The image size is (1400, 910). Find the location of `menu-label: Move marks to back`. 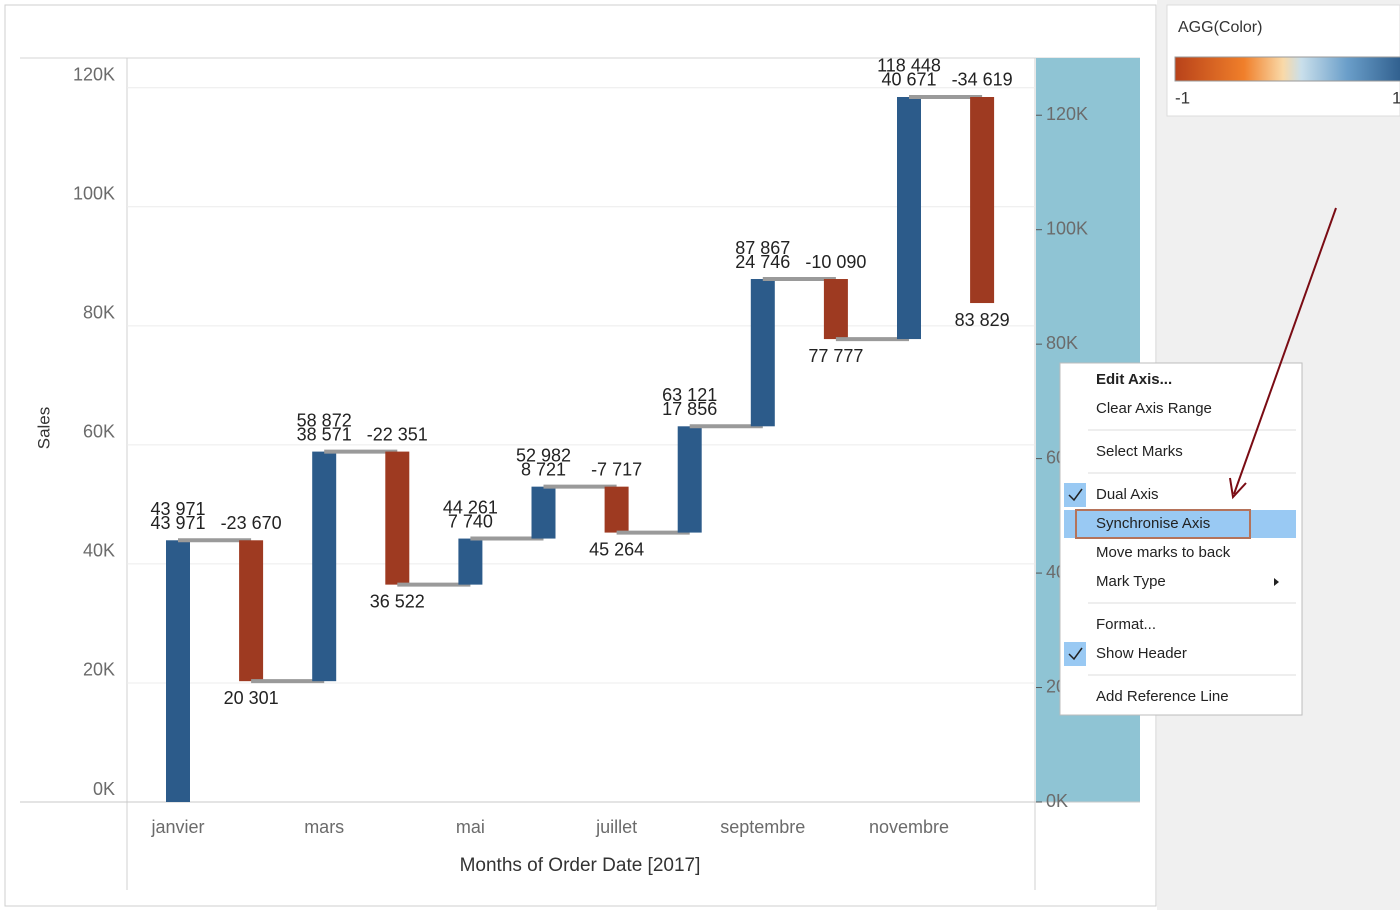

menu-label: Move marks to back is located at coordinates (1163, 552).